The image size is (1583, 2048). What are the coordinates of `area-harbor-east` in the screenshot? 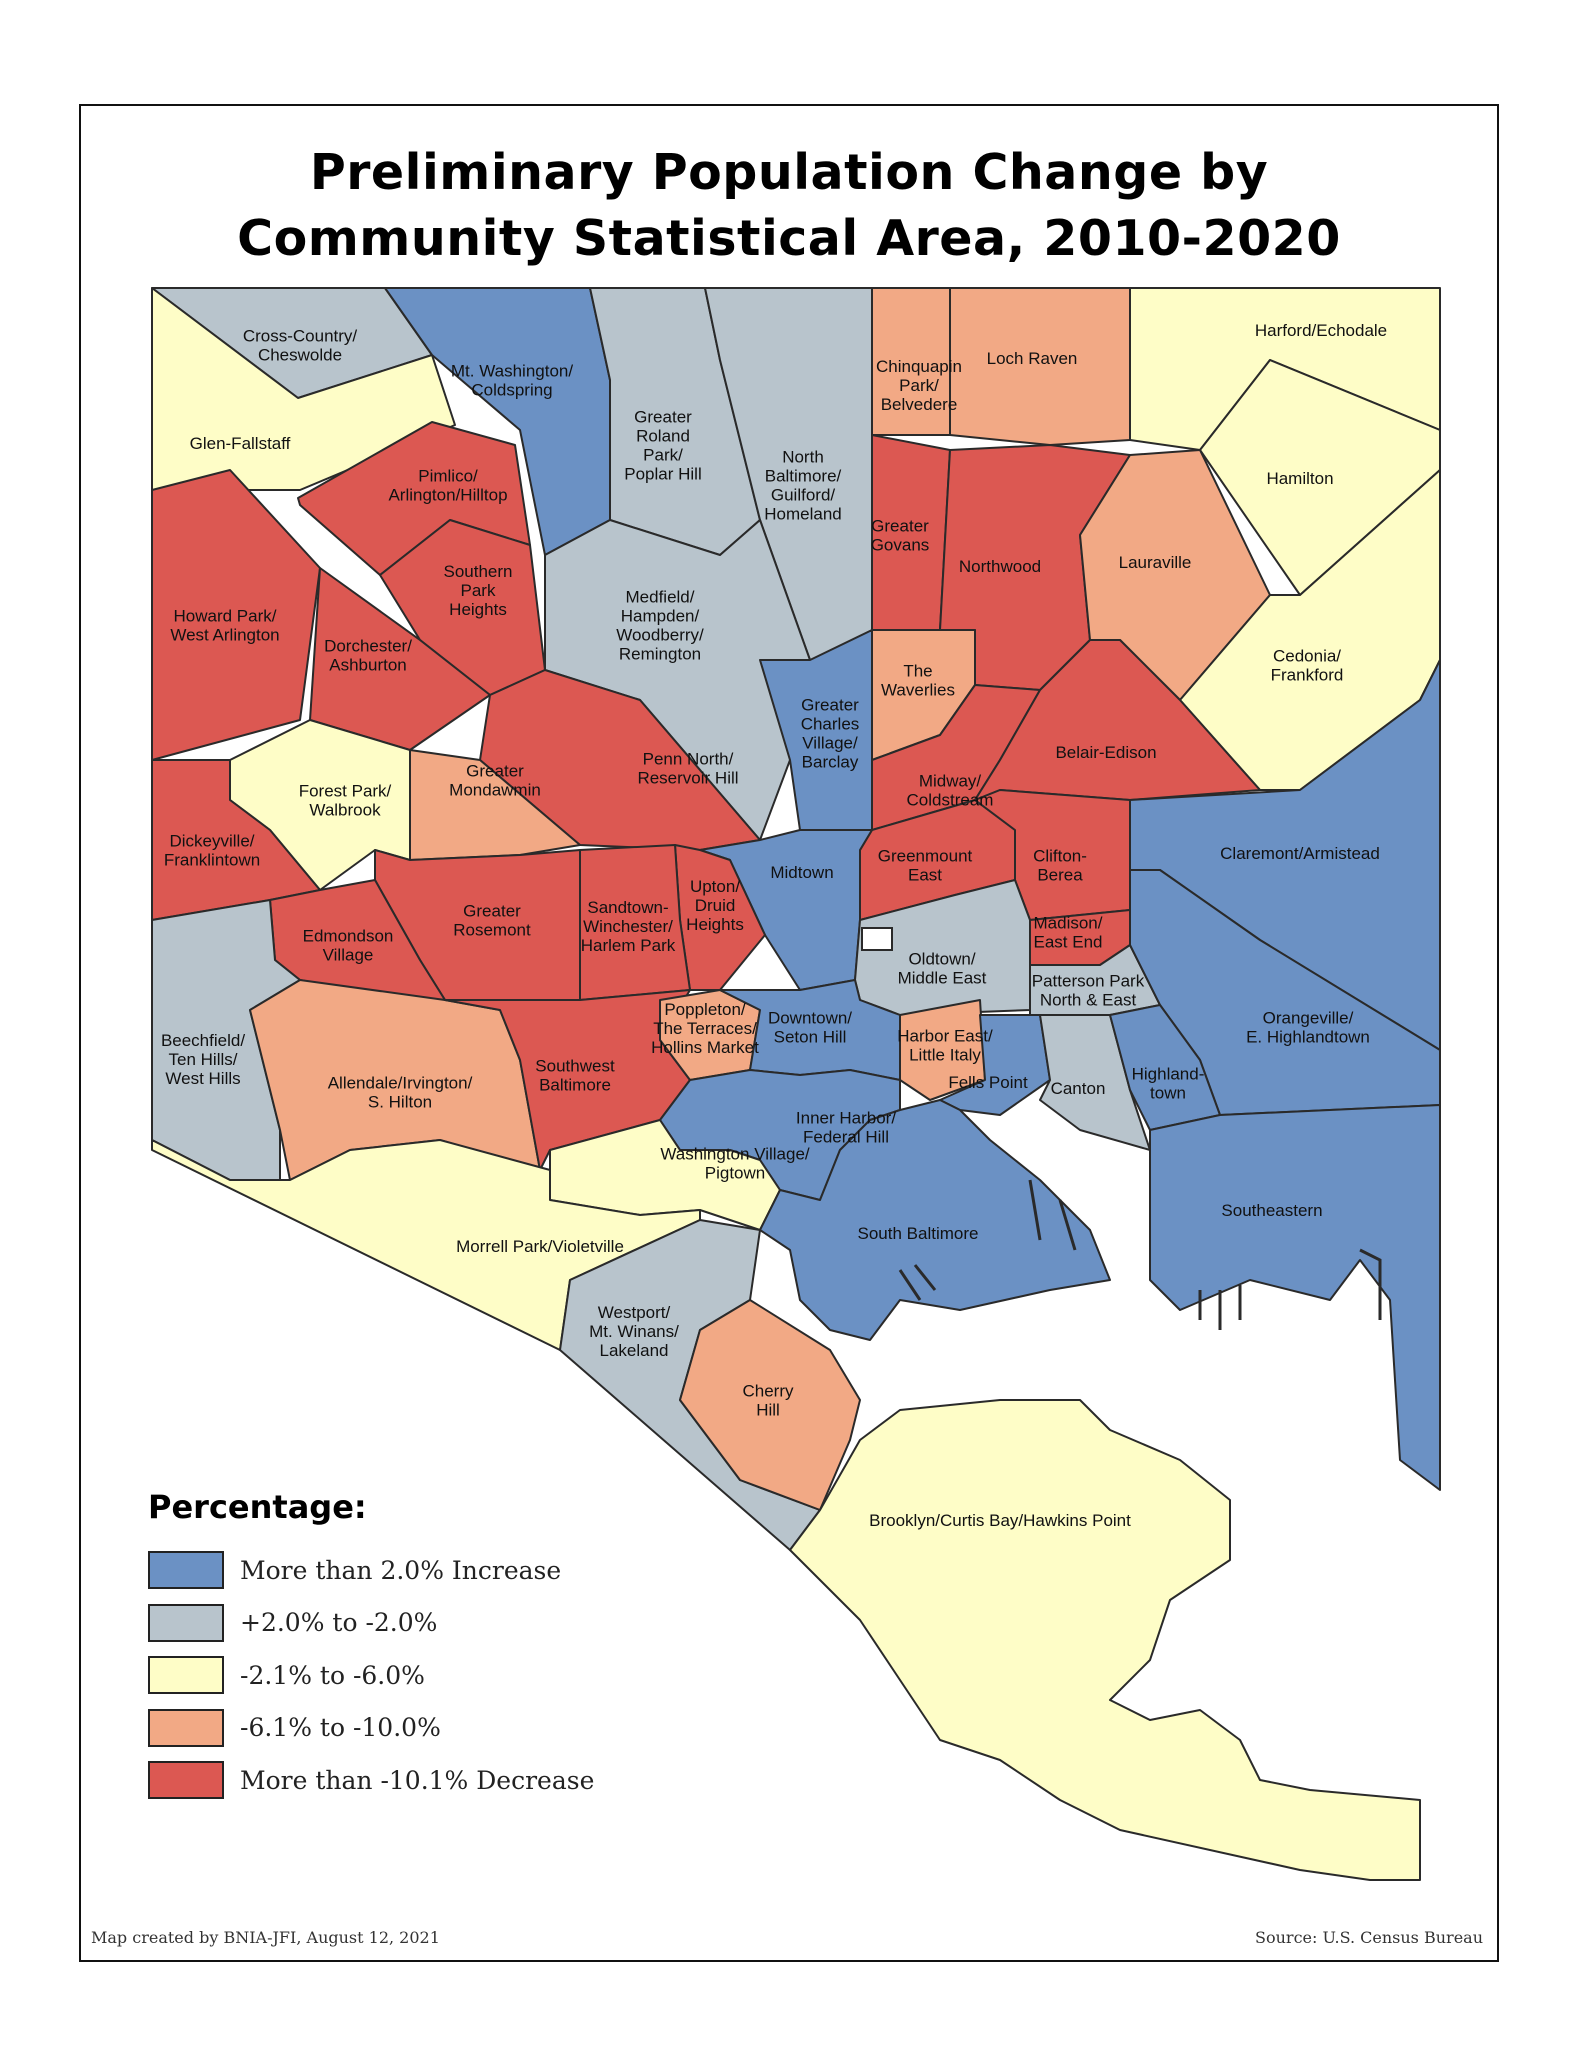 It's located at (942, 1050).